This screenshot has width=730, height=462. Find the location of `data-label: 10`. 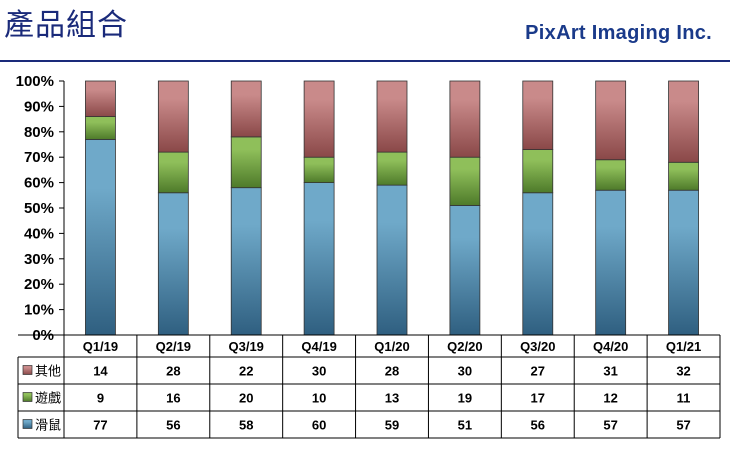

data-label: 10 is located at coordinates (319, 398).